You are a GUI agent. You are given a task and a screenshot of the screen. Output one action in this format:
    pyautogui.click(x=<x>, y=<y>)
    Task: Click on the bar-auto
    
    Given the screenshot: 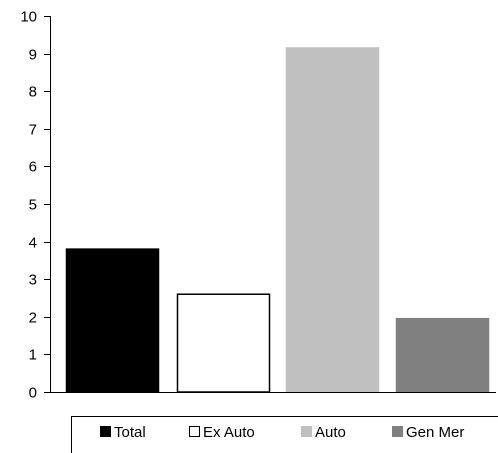 What is the action you would take?
    pyautogui.click(x=332, y=220)
    